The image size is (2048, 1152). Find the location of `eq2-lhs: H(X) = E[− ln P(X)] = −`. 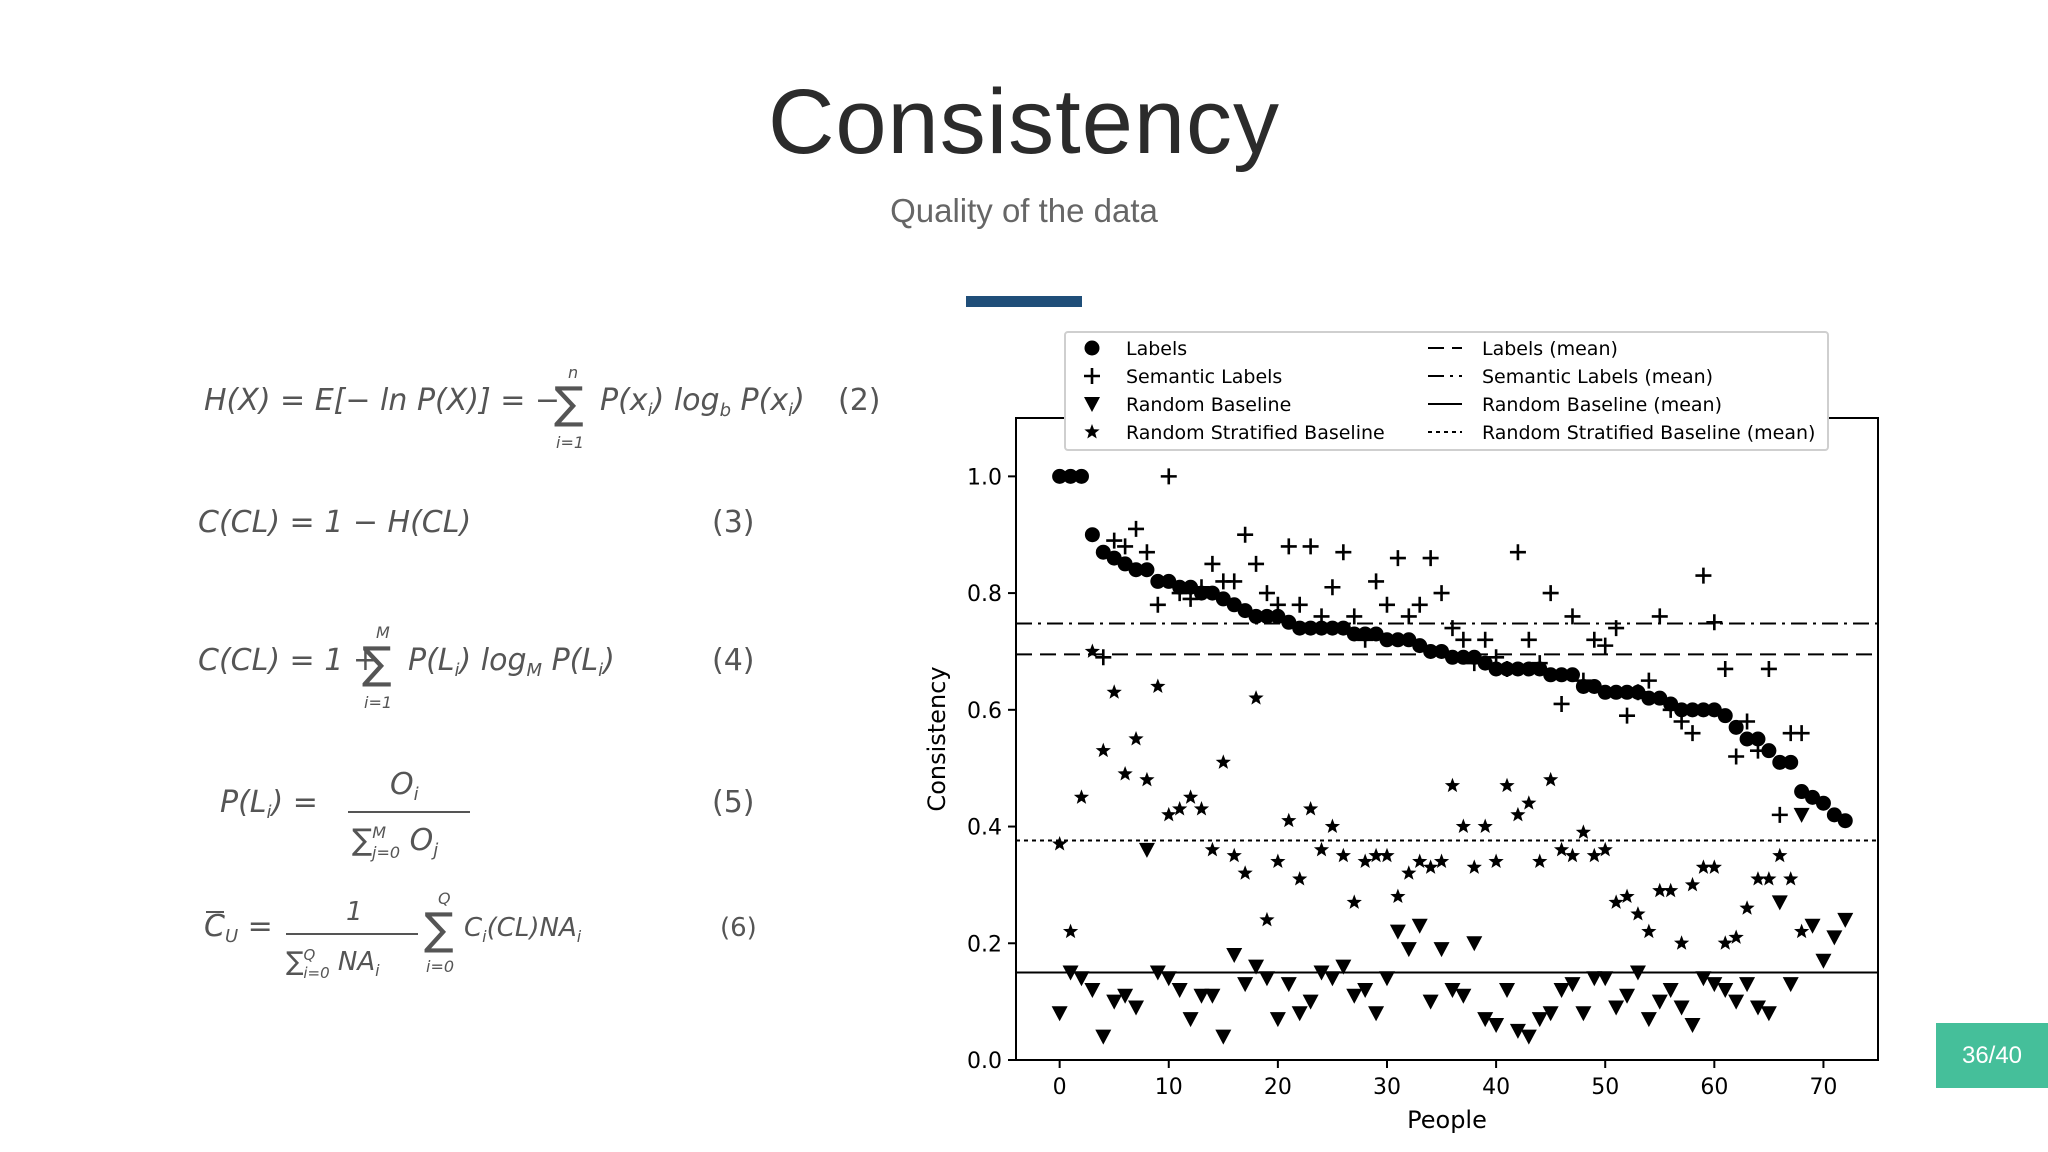

eq2-lhs: H(X) = E[− ln P(X)] = − is located at coordinates (382, 400).